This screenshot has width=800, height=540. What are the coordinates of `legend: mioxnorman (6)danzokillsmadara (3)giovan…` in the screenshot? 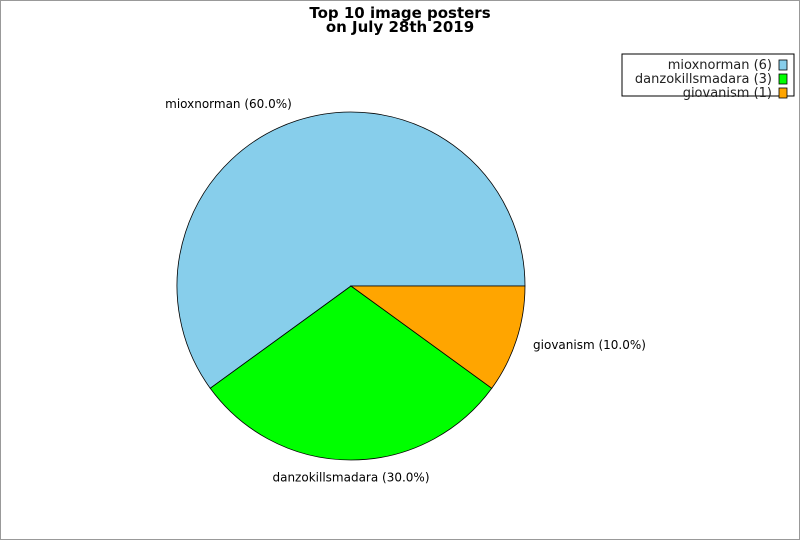 It's located at (708, 77).